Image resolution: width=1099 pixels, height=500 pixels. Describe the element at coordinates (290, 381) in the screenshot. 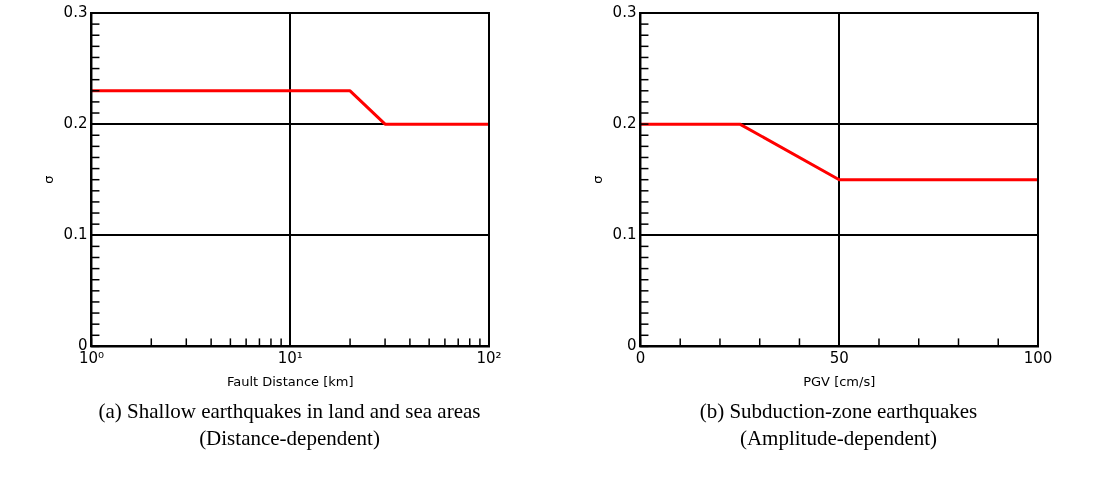

I see `x-axis-title: Fault Distance [km]` at that location.